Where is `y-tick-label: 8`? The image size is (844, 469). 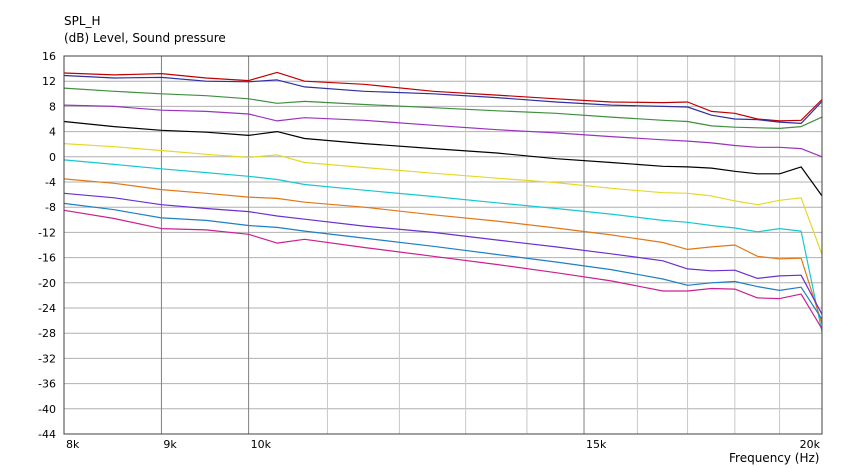 y-tick-label: 8 is located at coordinates (52, 106).